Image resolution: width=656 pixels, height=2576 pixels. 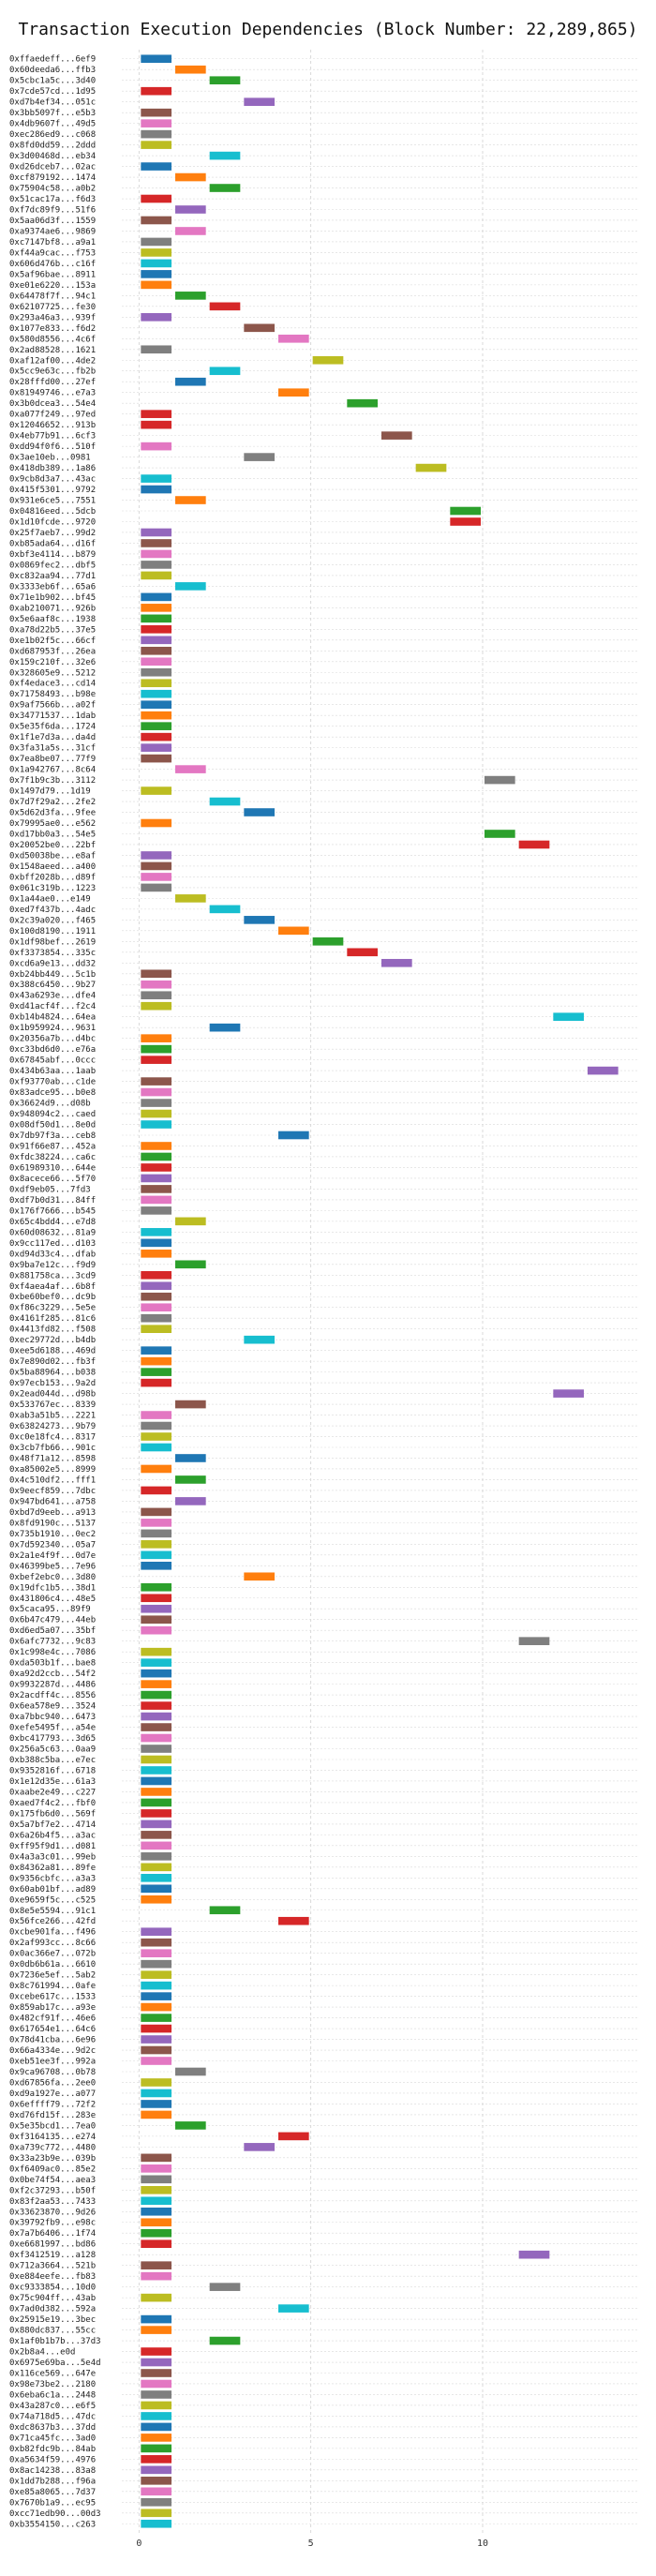 What do you see at coordinates (52, 81) in the screenshot?
I see `tx-label: 0x5cbc1a5c...3d40` at bounding box center [52, 81].